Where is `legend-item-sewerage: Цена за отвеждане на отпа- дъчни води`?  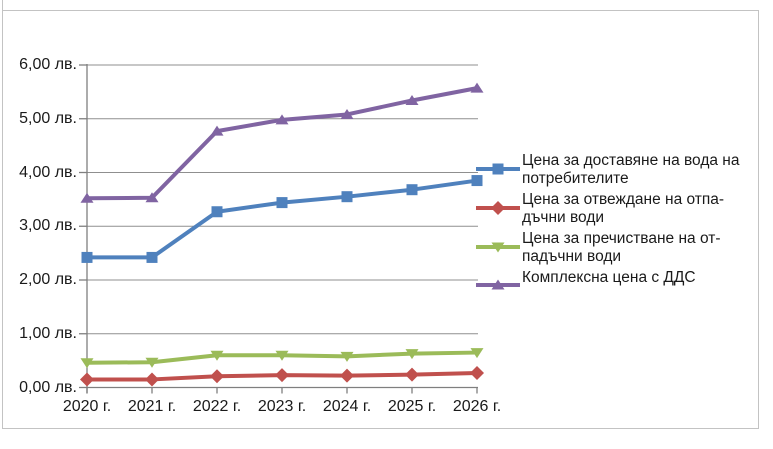 legend-item-sewerage: Цена за отвеждане на отпа- дъчни води is located at coordinates (643, 209).